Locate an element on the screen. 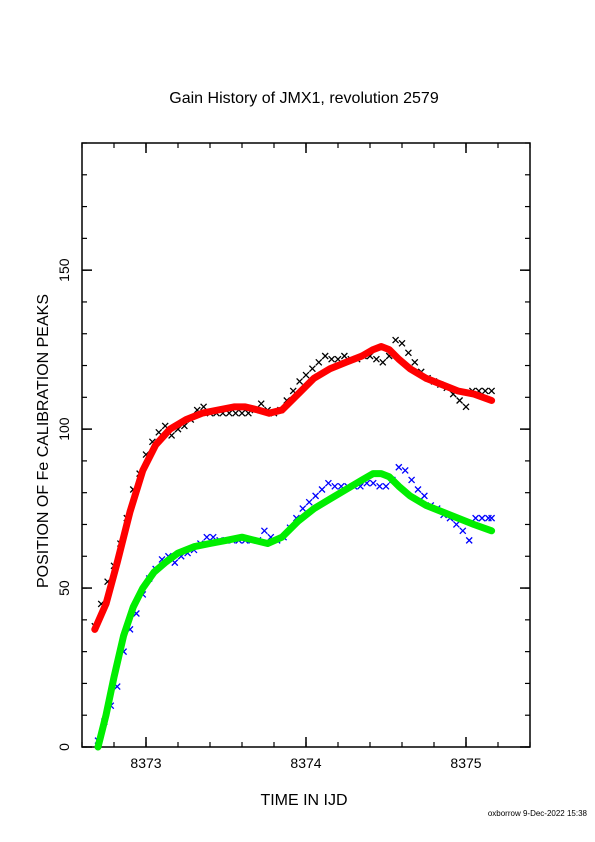 This screenshot has width=595, height=842. y-axis-label: POSITION OF Fe CALIBRATION PEAKS is located at coordinates (43, 441).